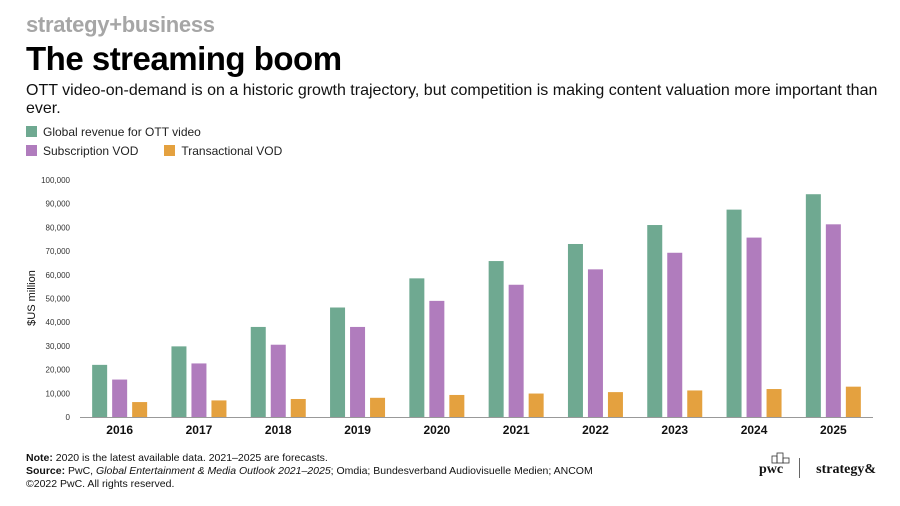  I want to click on pwc-logo: pwc, so click(774, 465).